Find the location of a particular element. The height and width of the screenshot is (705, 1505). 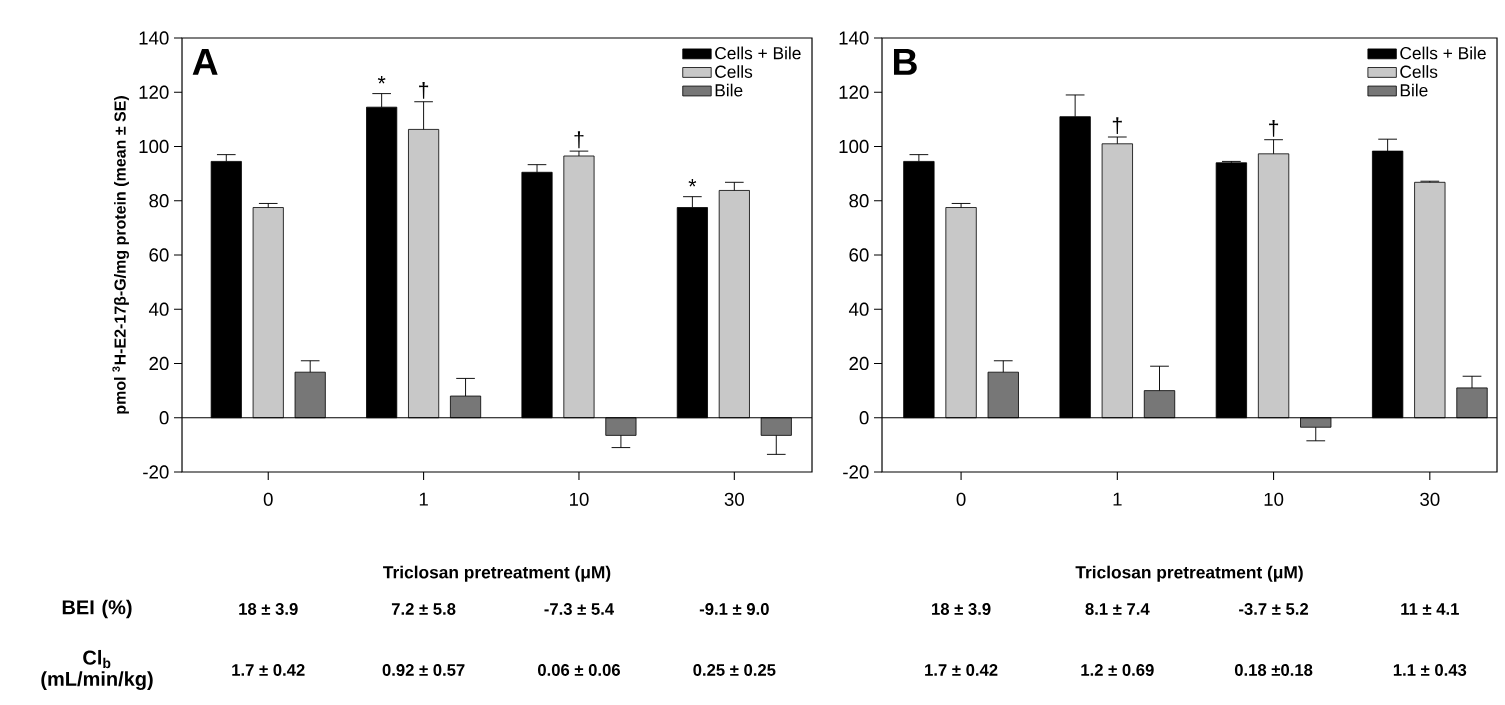

text: -7.3 ± 5.4 is located at coordinates (579, 609).